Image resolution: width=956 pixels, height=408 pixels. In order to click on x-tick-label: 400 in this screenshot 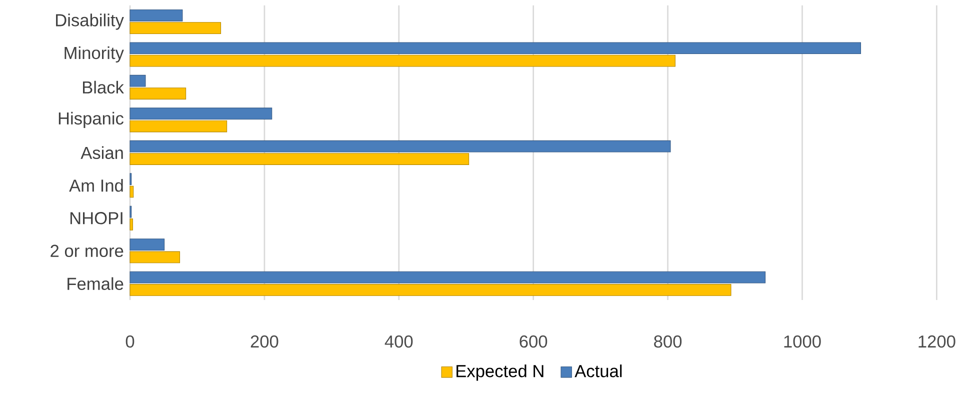, I will do `click(398, 341)`.